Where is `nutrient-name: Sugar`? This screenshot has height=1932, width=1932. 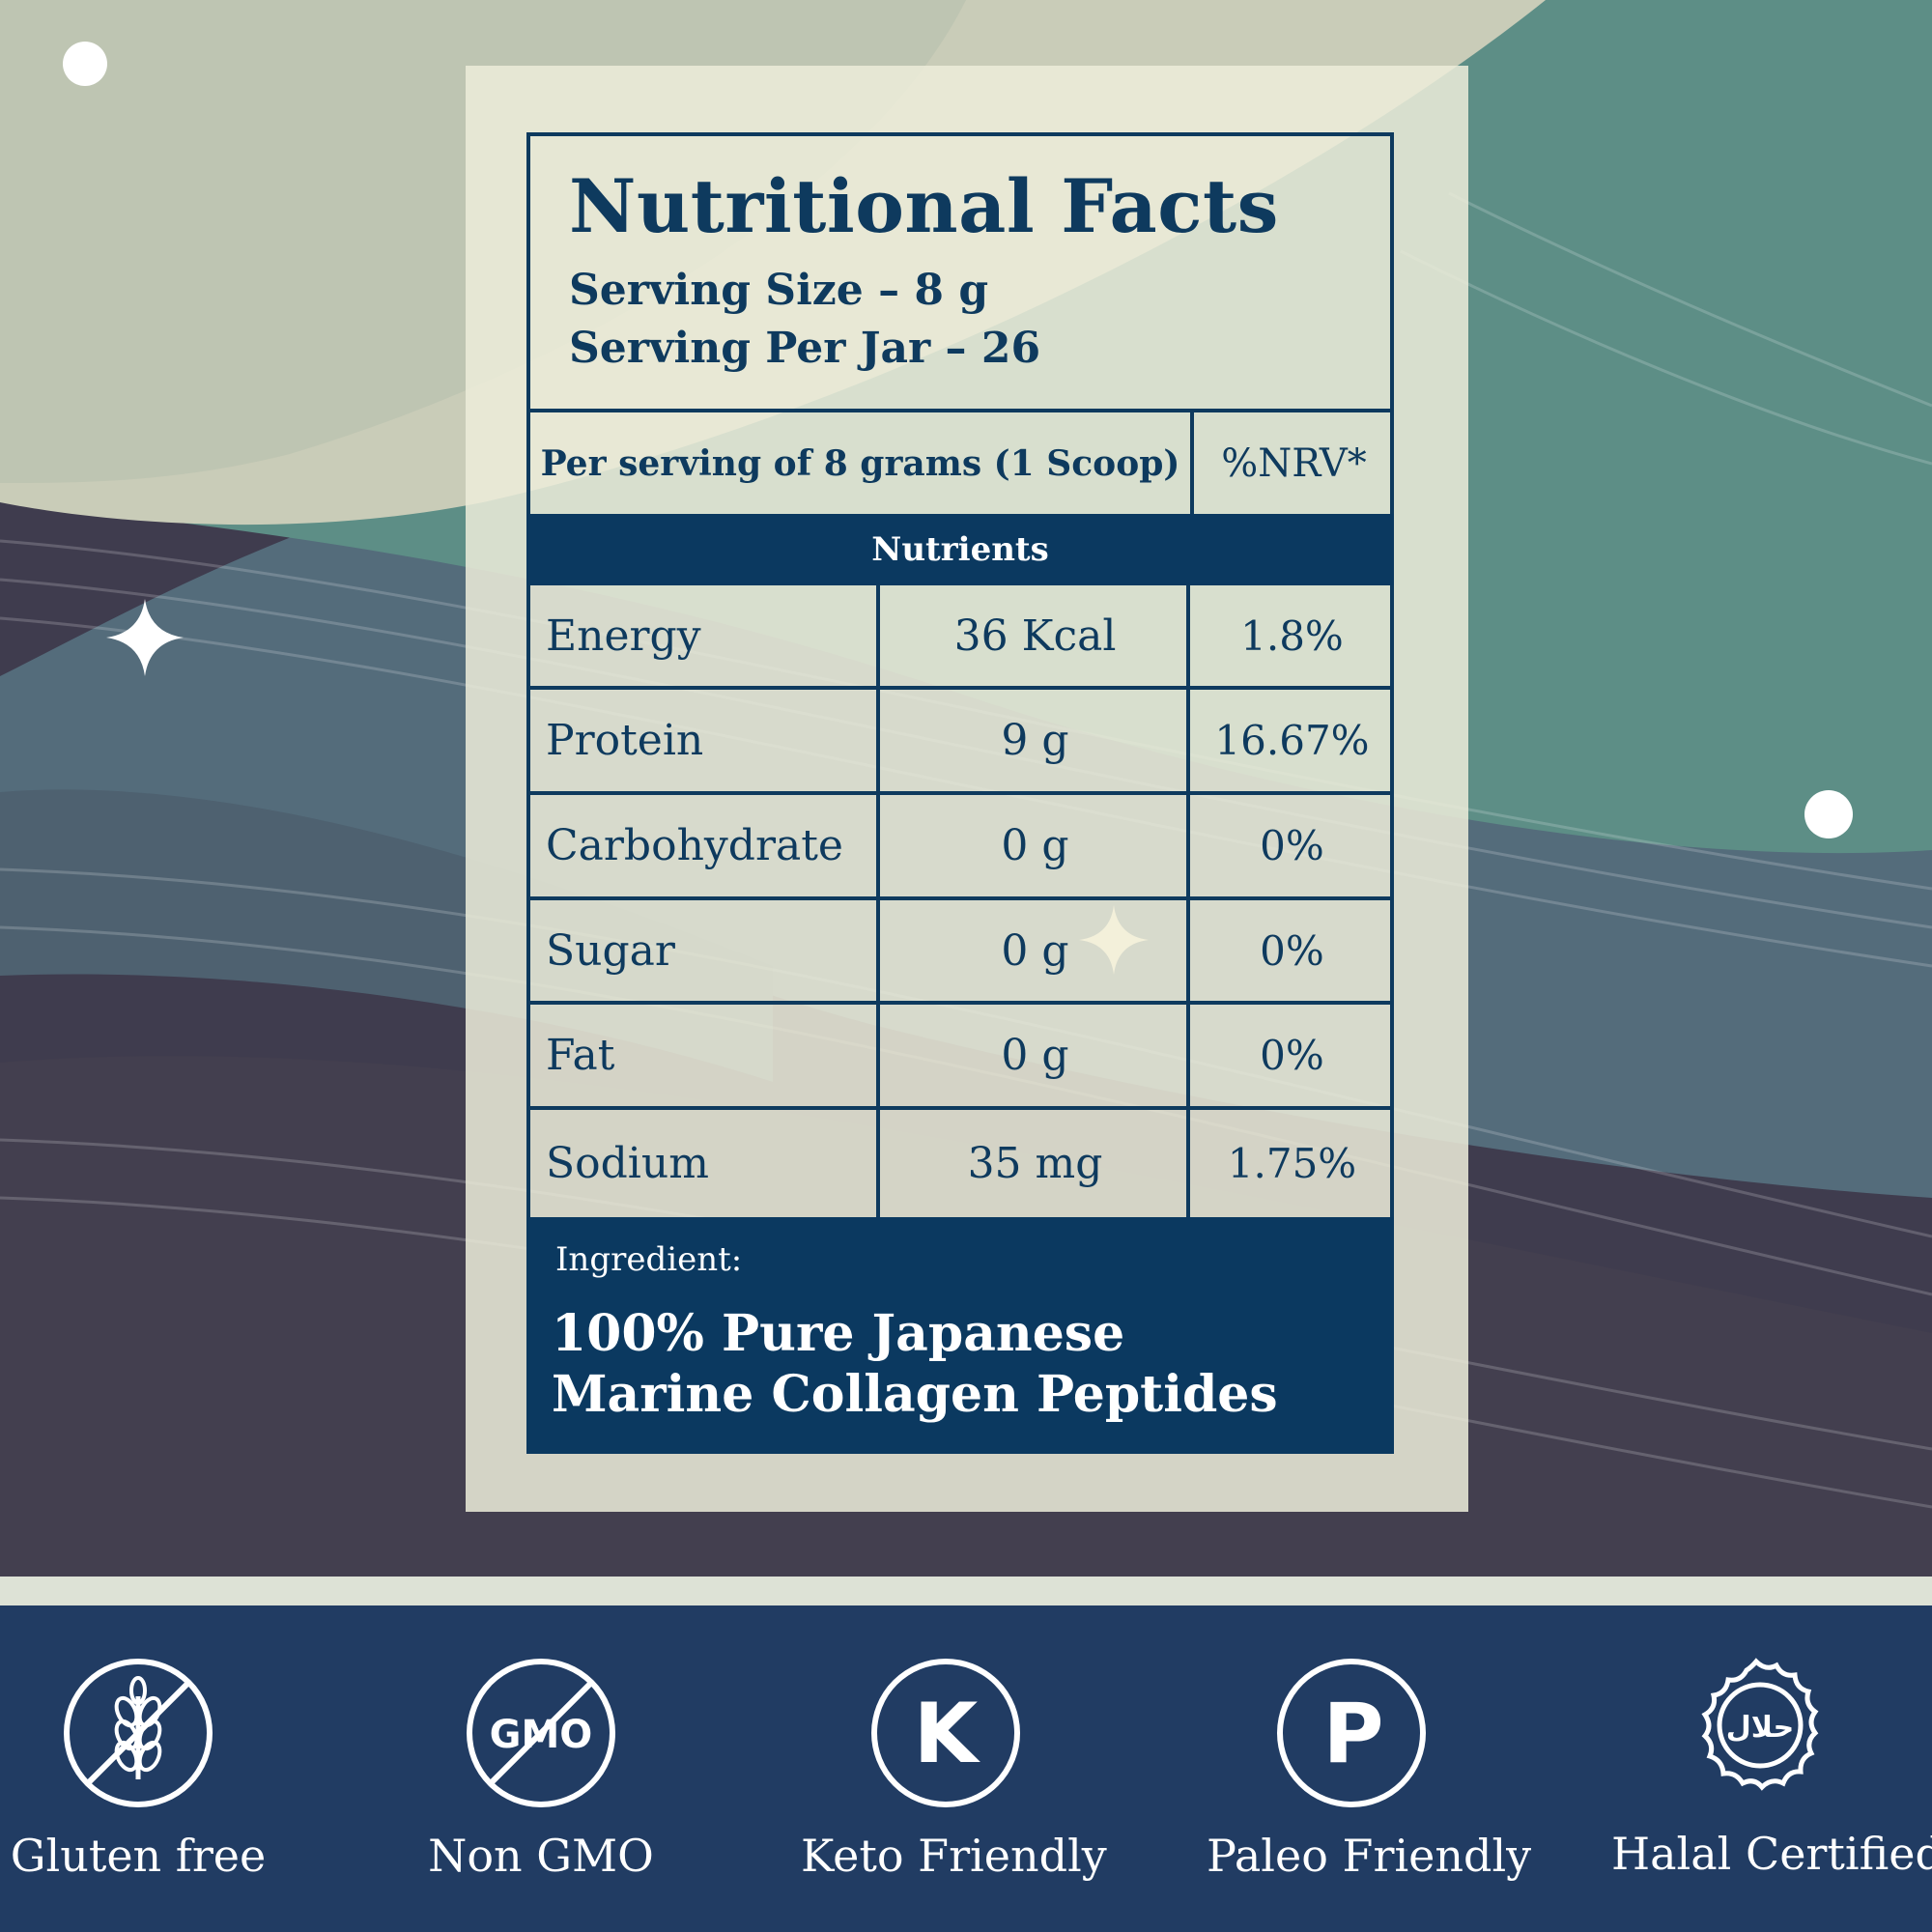
nutrient-name: Sugar is located at coordinates (705, 950).